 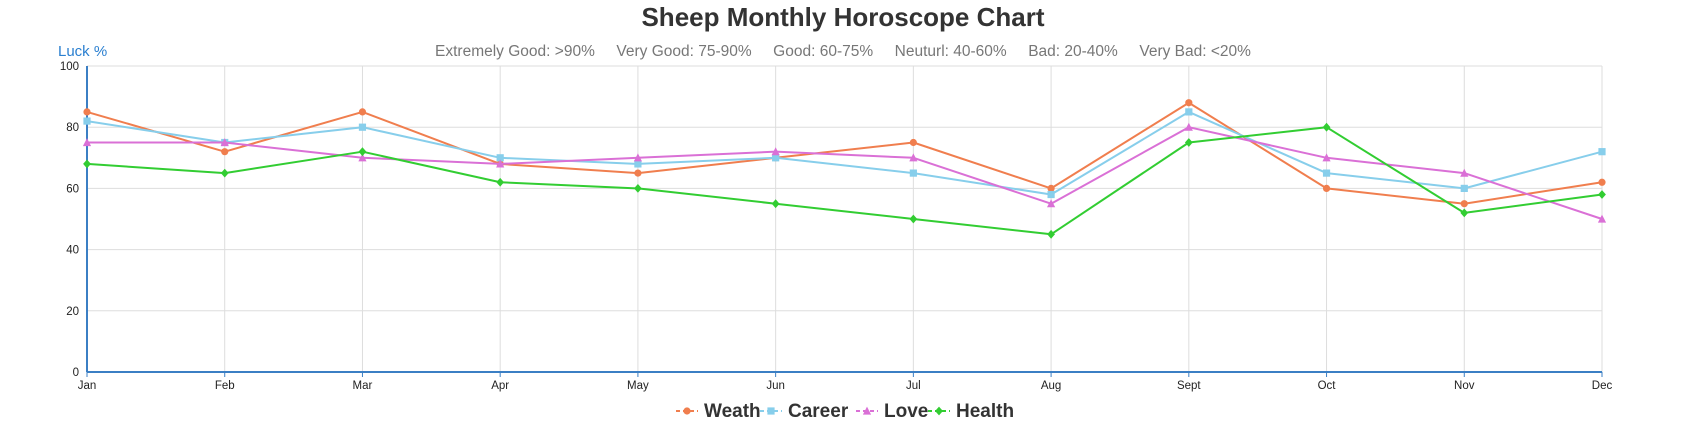 I want to click on x-tick-label: Aug, so click(x=1051, y=386).